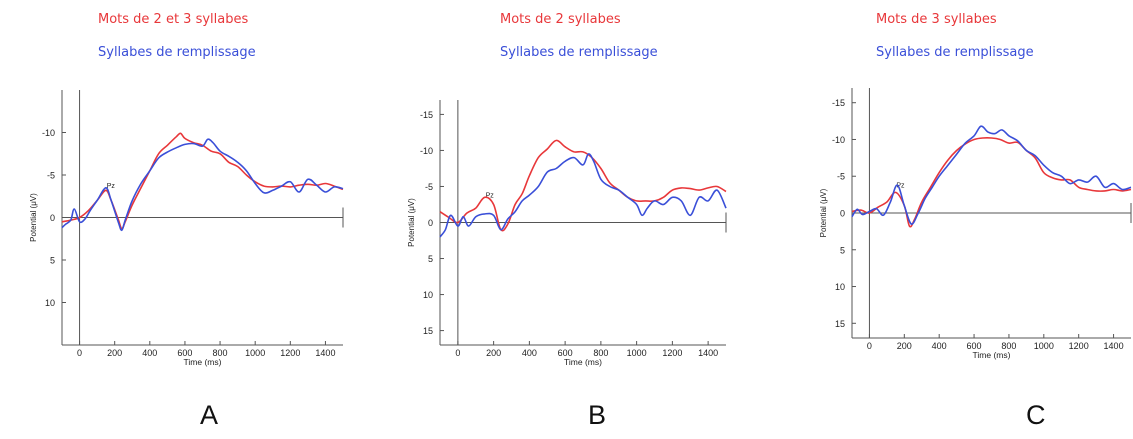 This screenshot has width=1133, height=439. Describe the element at coordinates (560, 19) in the screenshot. I see `legend-entry-red: Mots de 2 syllabes` at that location.